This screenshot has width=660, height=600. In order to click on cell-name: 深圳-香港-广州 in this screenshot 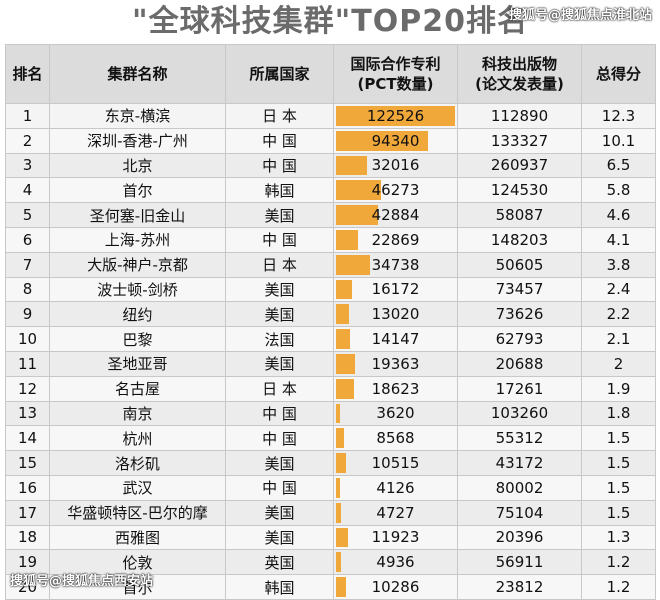, I will do `click(137, 140)`.